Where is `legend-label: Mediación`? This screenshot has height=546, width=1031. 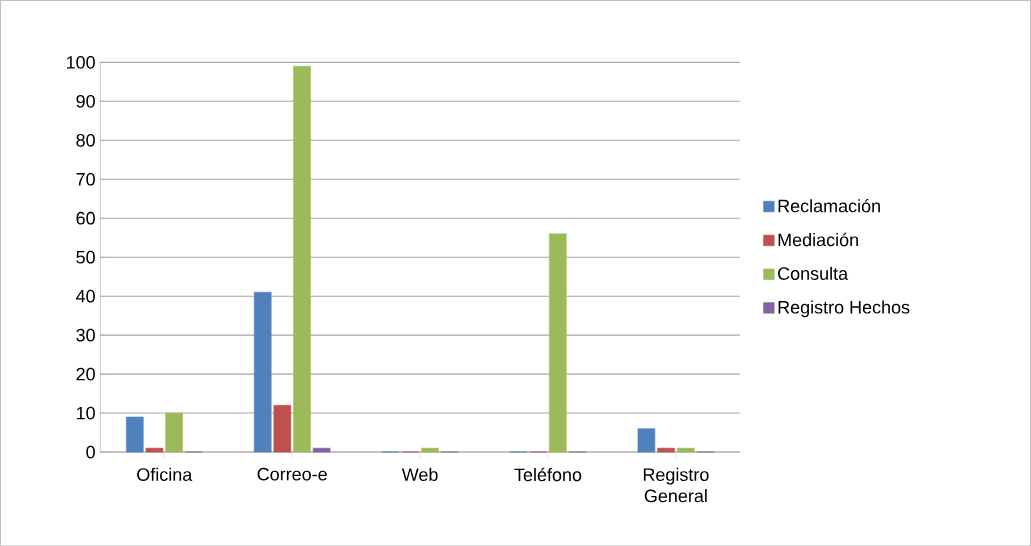
legend-label: Mediación is located at coordinates (818, 239).